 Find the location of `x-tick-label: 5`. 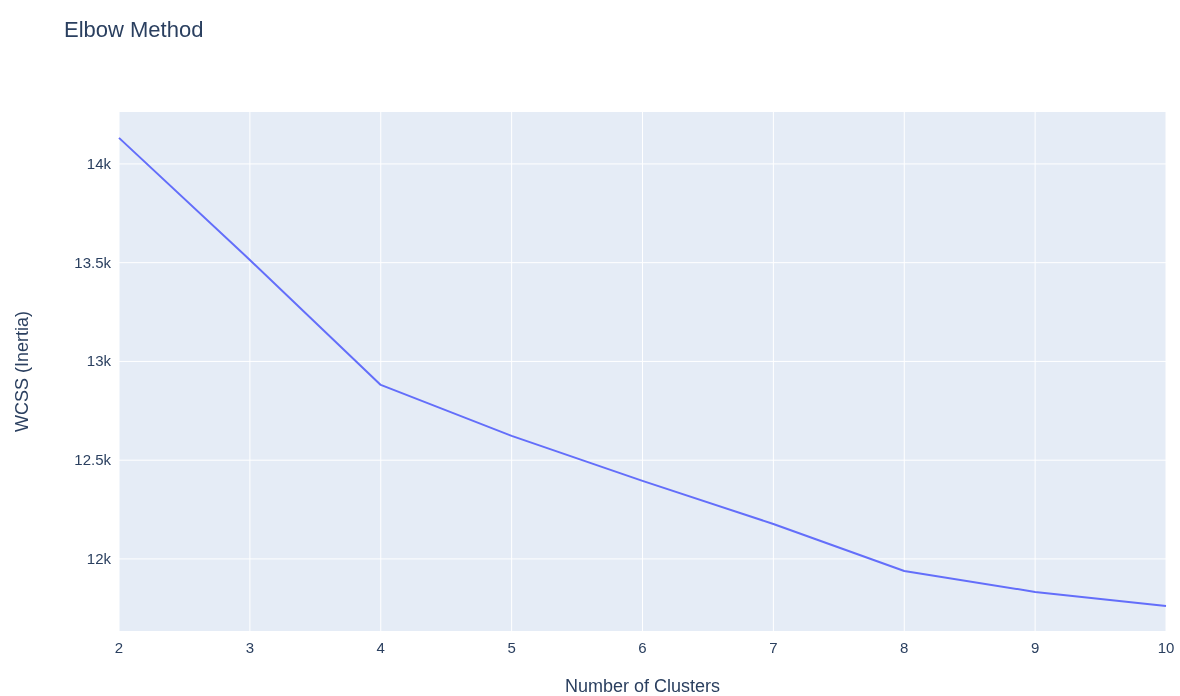

x-tick-label: 5 is located at coordinates (511, 647).